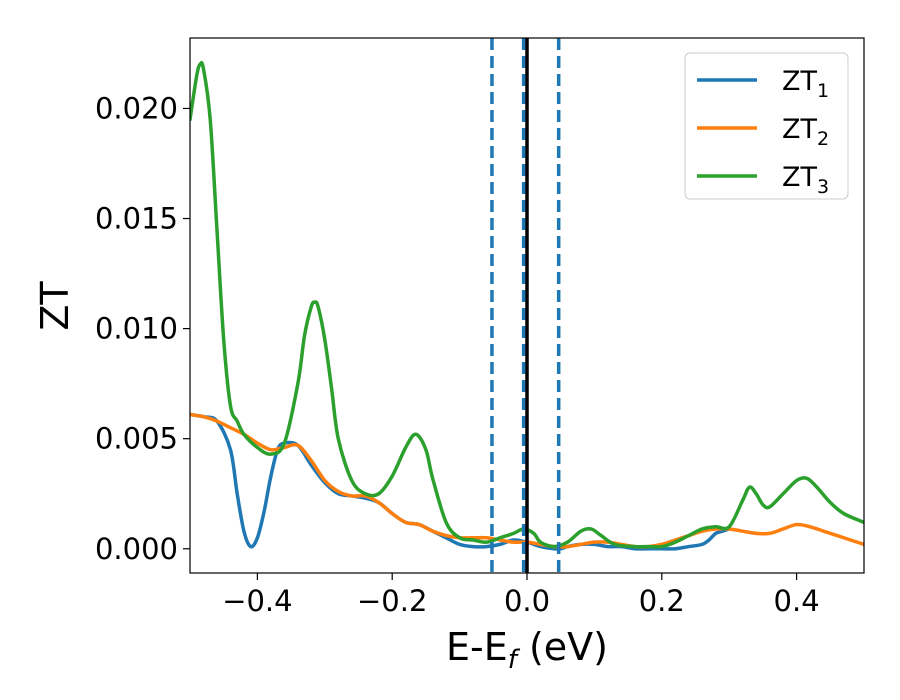  What do you see at coordinates (805, 84) in the screenshot?
I see `legend-label-zt1: ZT1` at bounding box center [805, 84].